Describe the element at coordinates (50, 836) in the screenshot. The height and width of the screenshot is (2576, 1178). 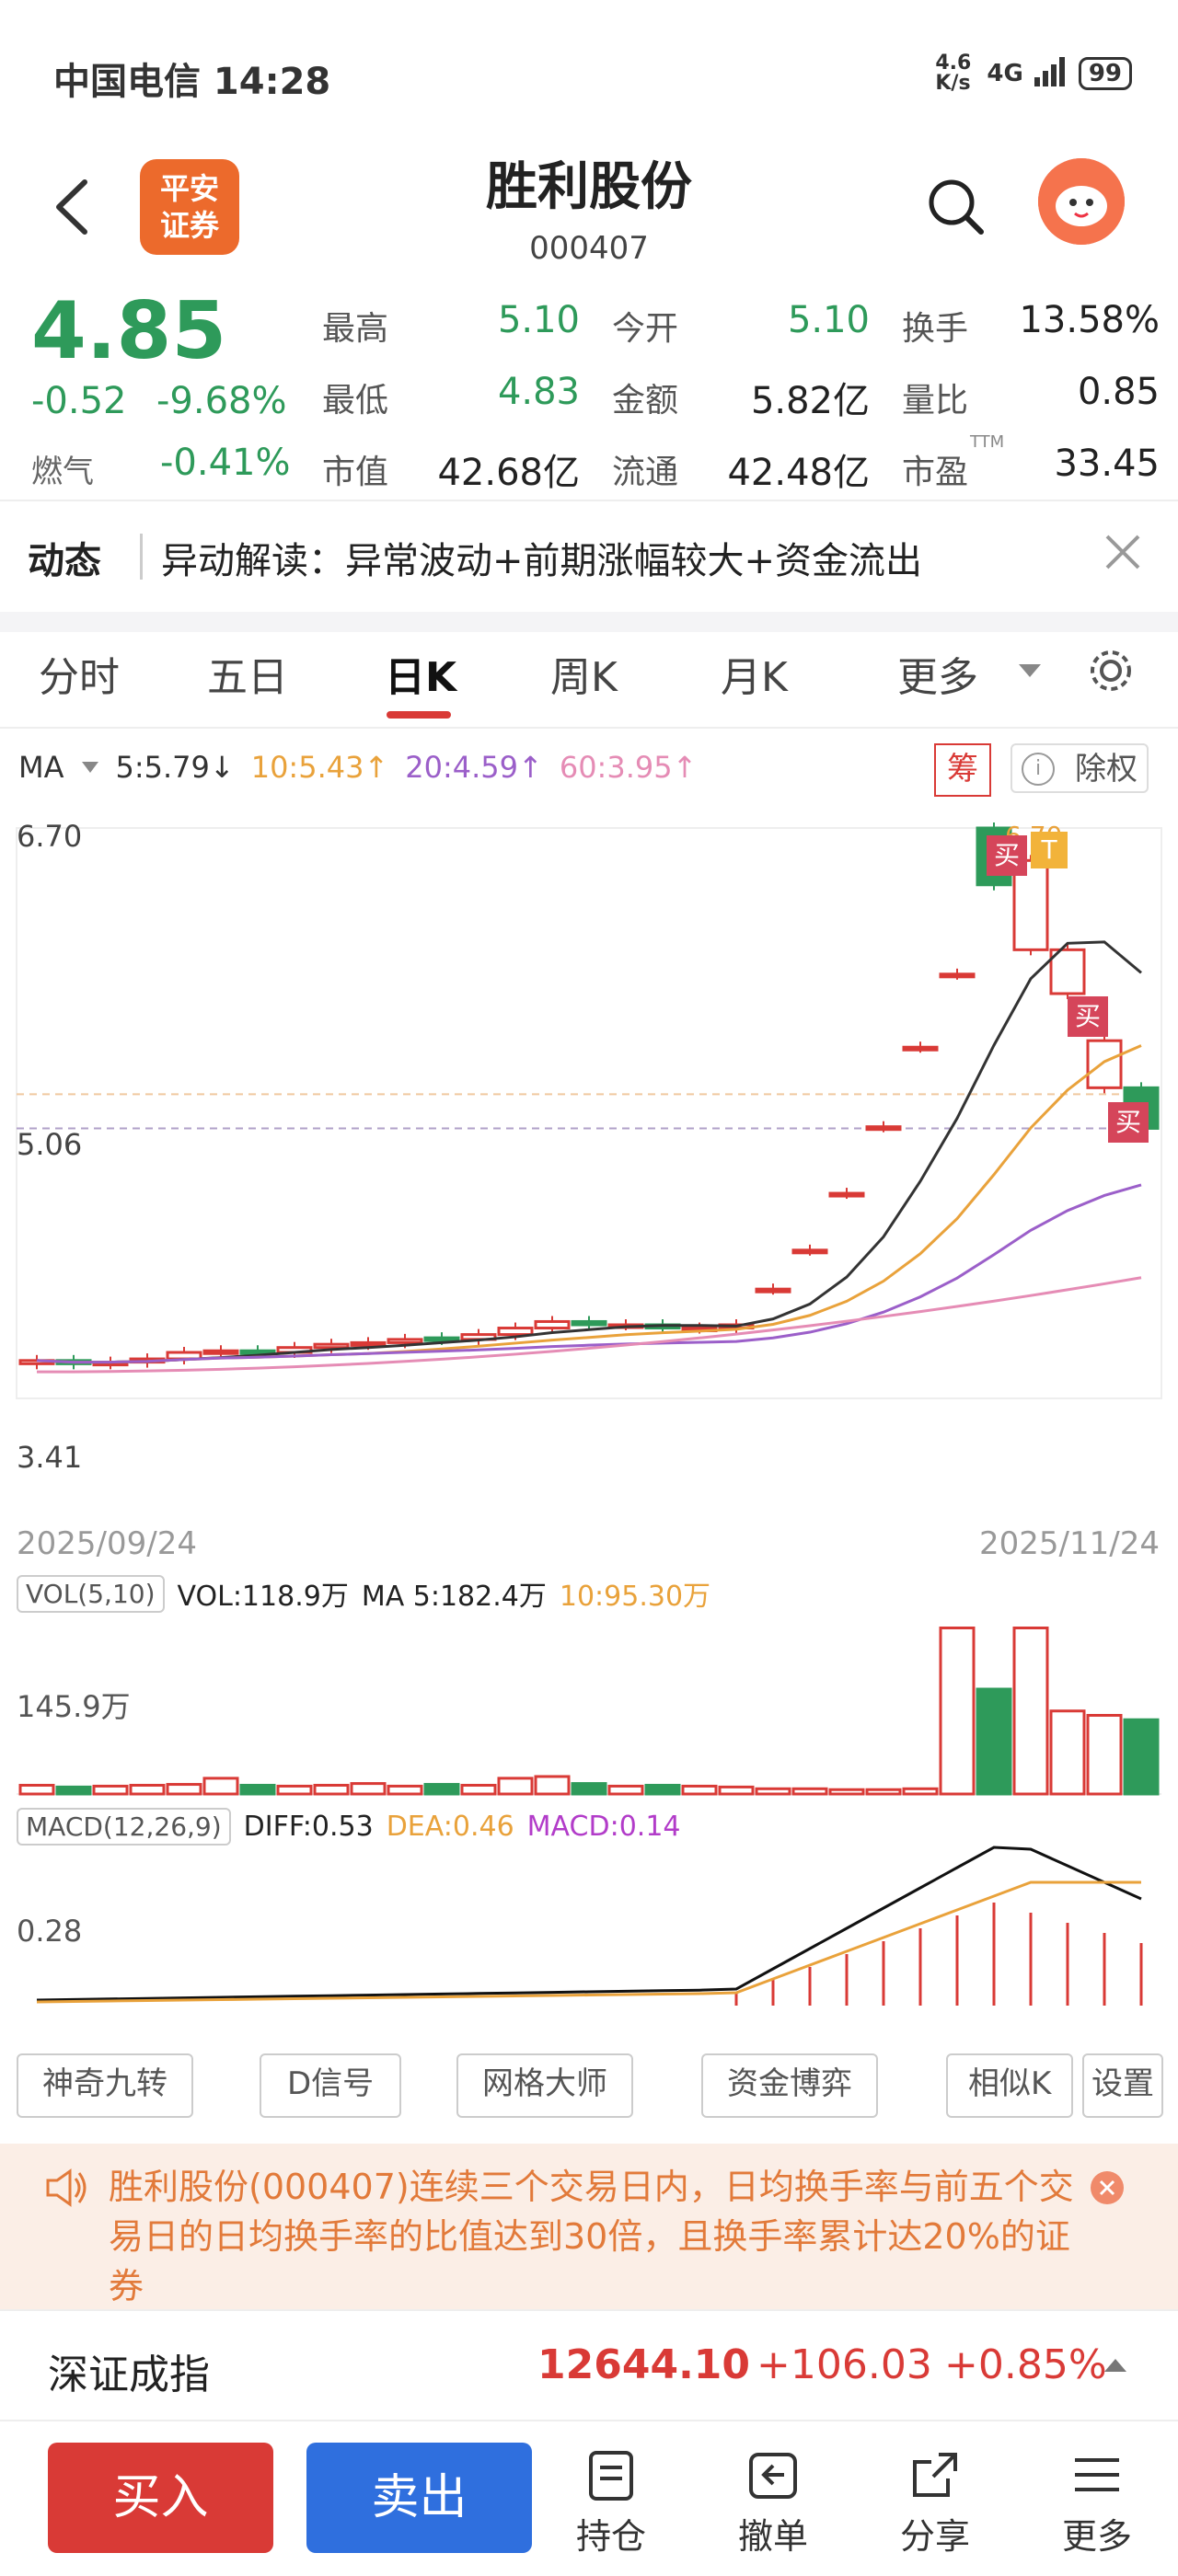
I see `price-axis-high: 6.70` at that location.